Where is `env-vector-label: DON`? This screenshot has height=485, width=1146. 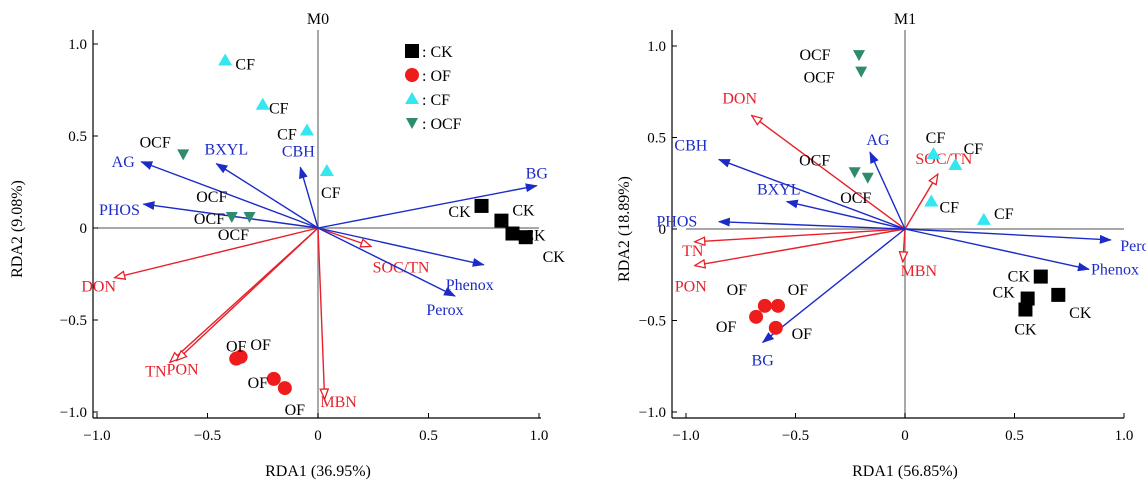
env-vector-label: DON is located at coordinates (739, 99).